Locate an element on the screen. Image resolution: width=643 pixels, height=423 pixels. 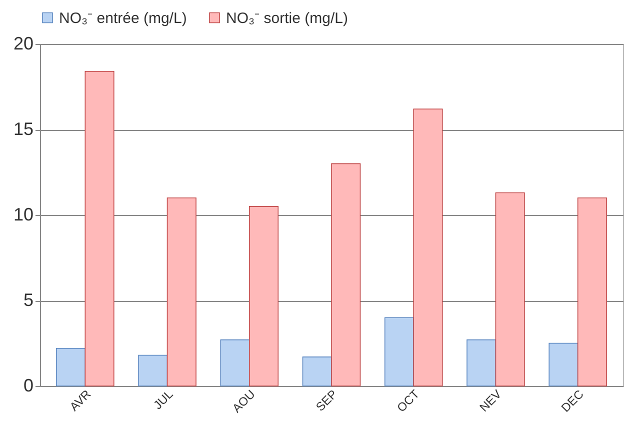
x-tick-label: SEP is located at coordinates (326, 400).